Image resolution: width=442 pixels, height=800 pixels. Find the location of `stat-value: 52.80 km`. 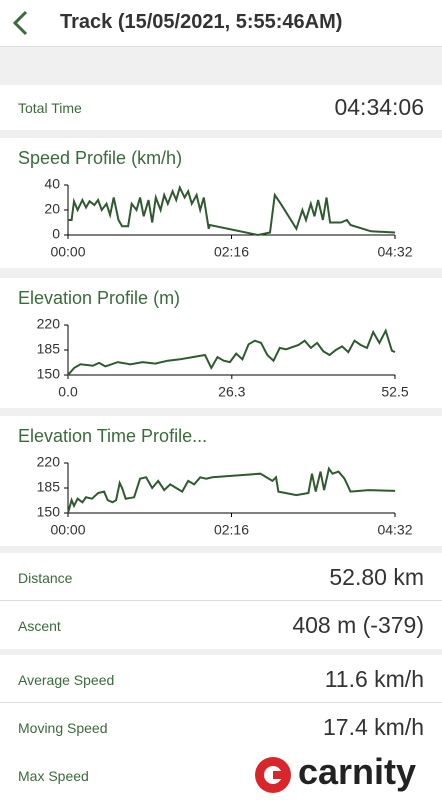

stat-value: 52.80 km is located at coordinates (376, 577).